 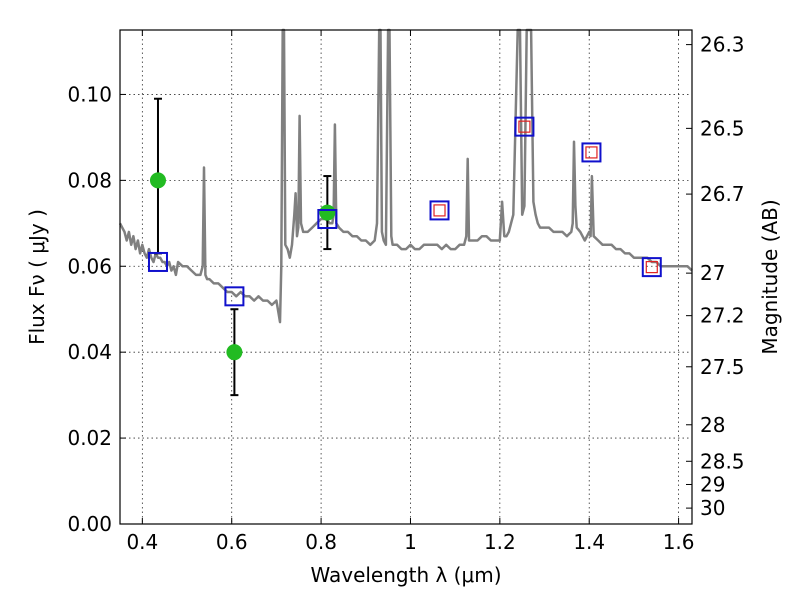 What do you see at coordinates (712, 273) in the screenshot?
I see `right-tick-label: 27` at bounding box center [712, 273].